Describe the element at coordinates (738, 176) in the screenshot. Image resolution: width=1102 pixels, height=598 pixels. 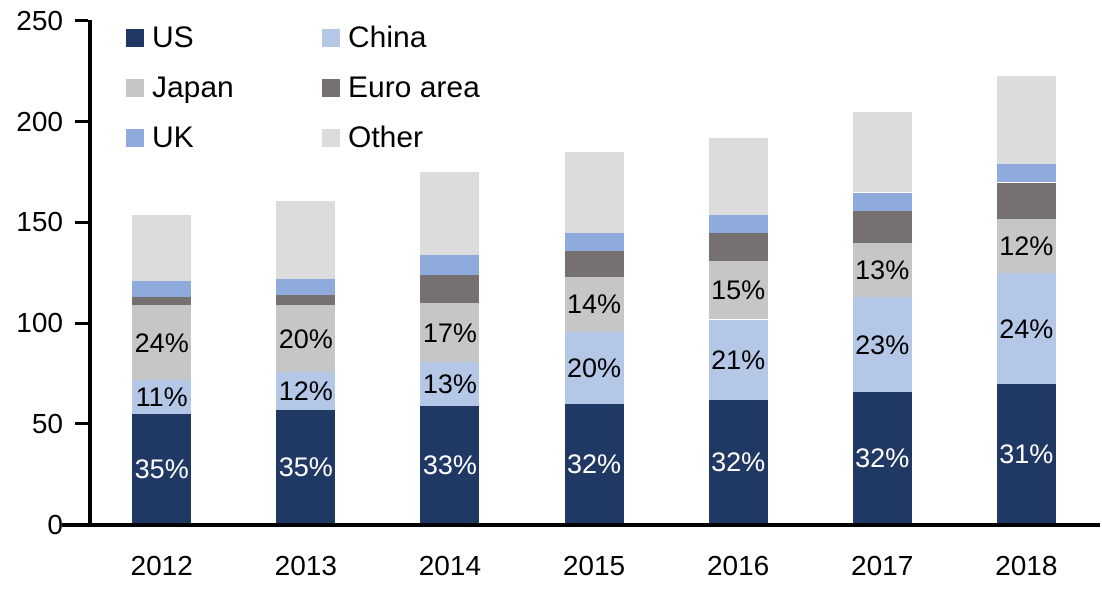
I see `bar-segment-other-2016` at that location.